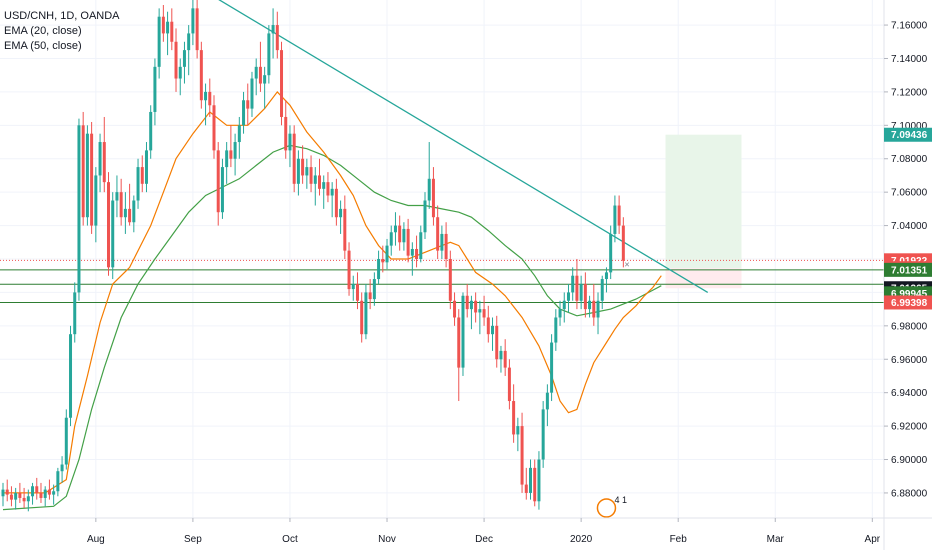 The height and width of the screenshot is (550, 932). I want to click on loss-zone, so click(703, 278).